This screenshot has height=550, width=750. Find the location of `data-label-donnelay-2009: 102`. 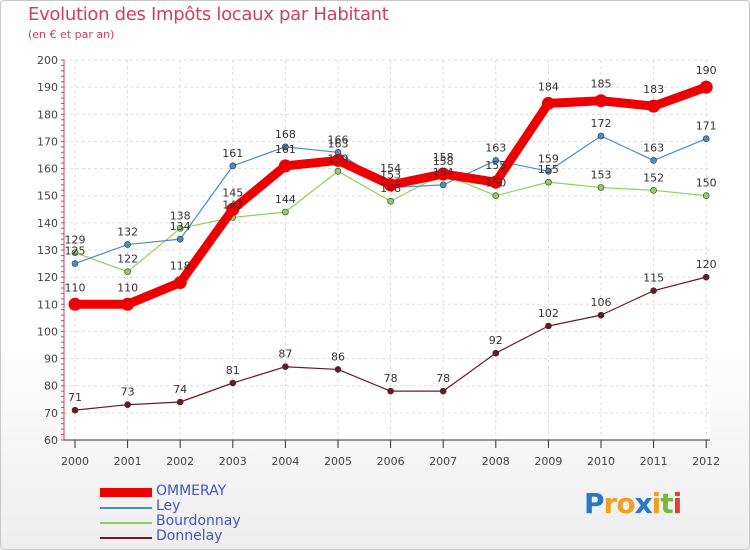

data-label-donnelay-2009: 102 is located at coordinates (548, 313).